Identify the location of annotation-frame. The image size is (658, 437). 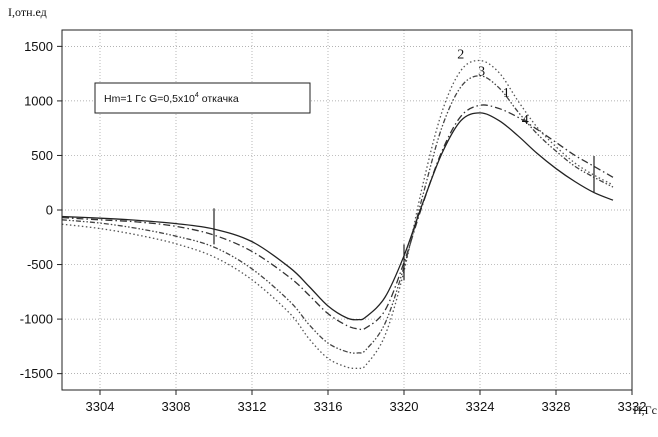
(202, 98).